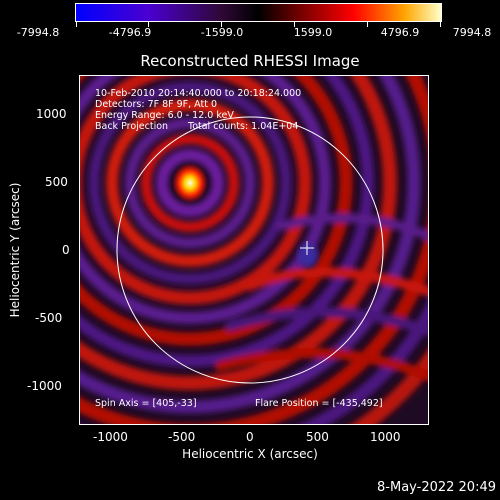  I want to click on info-detectors: Detectors: 7F 8F 9F, Att 0, so click(156, 104).